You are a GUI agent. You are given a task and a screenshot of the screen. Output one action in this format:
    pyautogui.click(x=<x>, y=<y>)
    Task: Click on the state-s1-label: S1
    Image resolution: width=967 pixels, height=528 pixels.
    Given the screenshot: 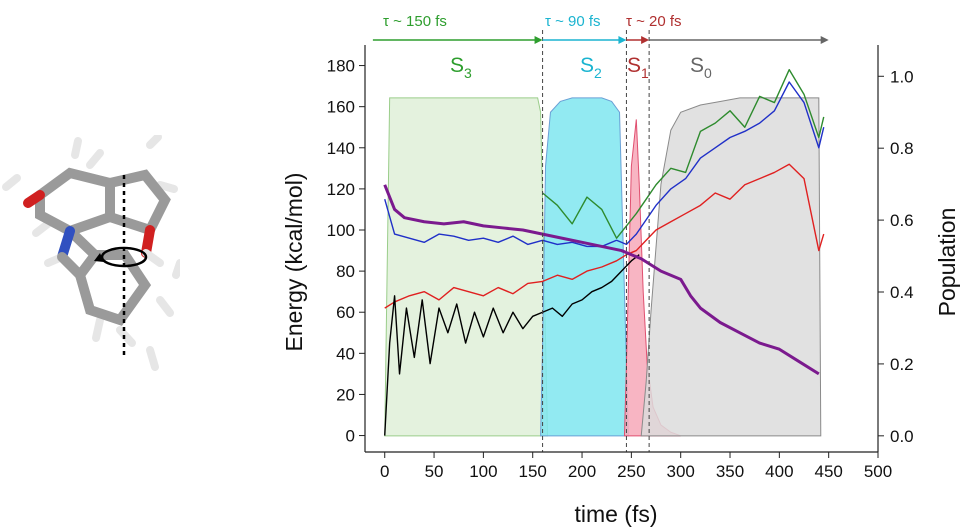 What is the action you would take?
    pyautogui.click(x=638, y=67)
    